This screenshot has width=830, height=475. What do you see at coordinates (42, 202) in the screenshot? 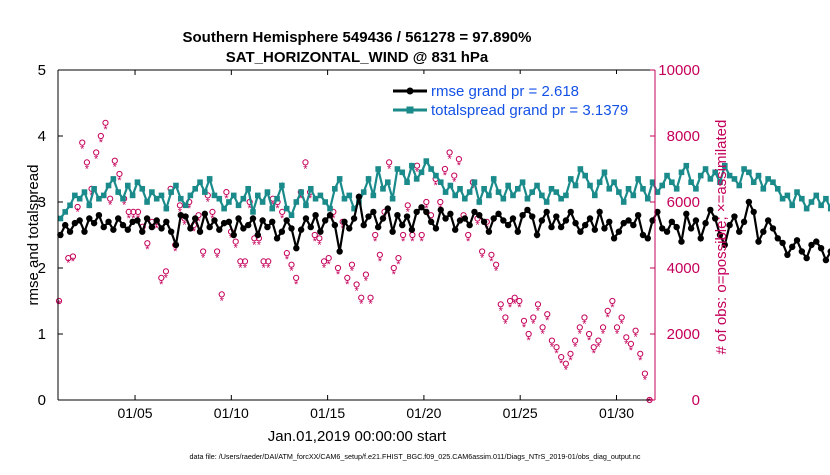
I see `y-left-tick-label: 3` at bounding box center [42, 202].